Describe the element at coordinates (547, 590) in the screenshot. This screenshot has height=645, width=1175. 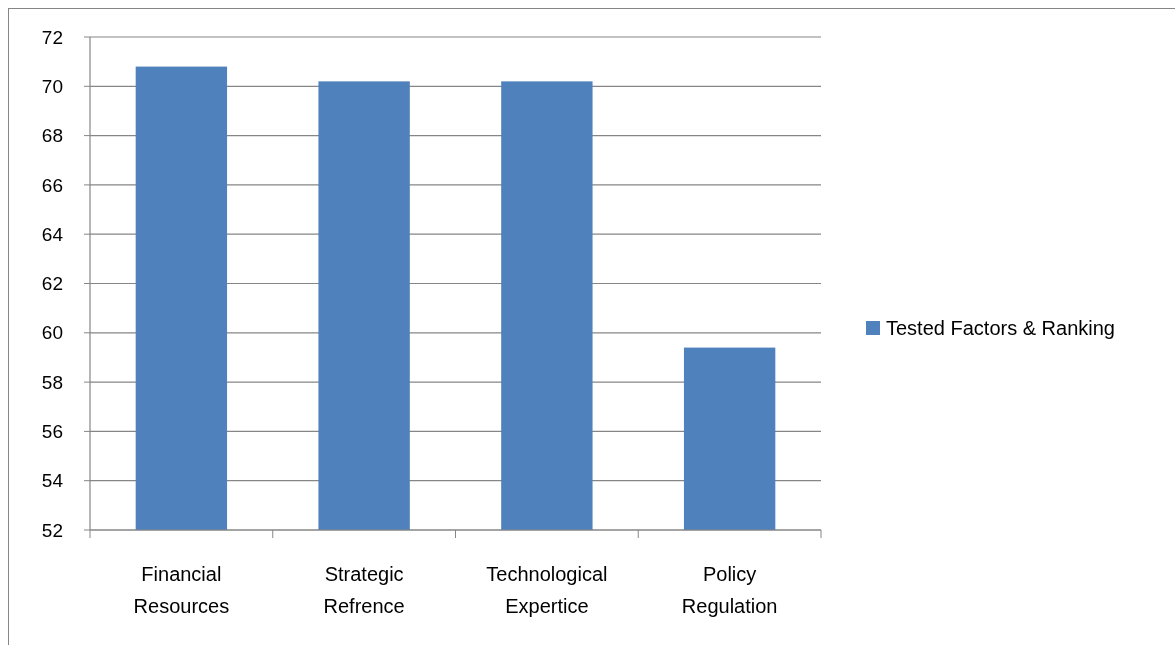
I see `x-tick-label: Technological Expertice` at that location.